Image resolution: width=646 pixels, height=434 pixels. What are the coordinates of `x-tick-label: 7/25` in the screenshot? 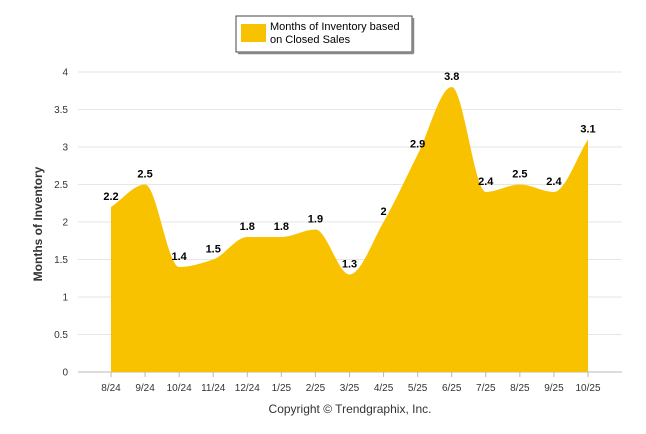 It's located at (486, 388).